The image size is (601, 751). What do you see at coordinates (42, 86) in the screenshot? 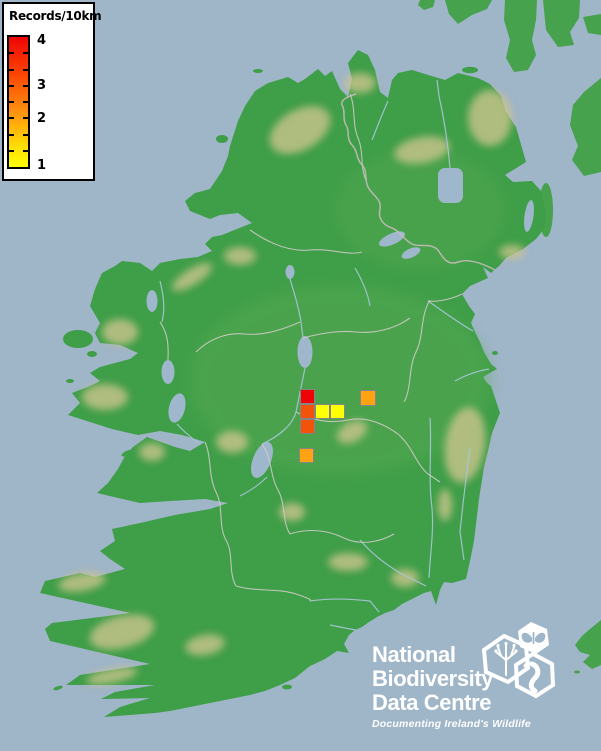
I see `legend-value-label: 3` at bounding box center [42, 86].